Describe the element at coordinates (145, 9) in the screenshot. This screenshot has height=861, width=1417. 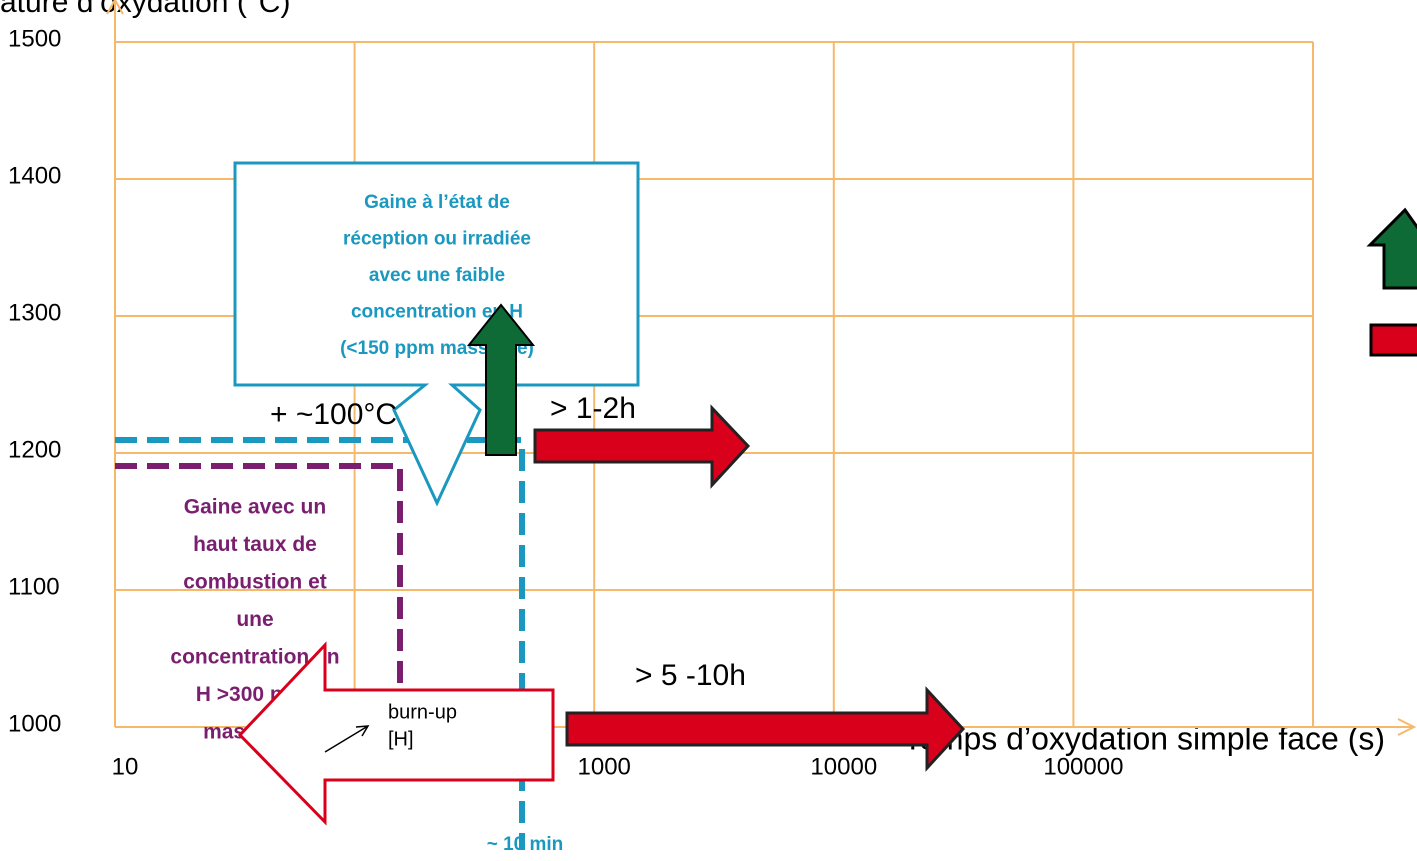
I see `y-axis-title: ature d’oxydation (°C)` at that location.